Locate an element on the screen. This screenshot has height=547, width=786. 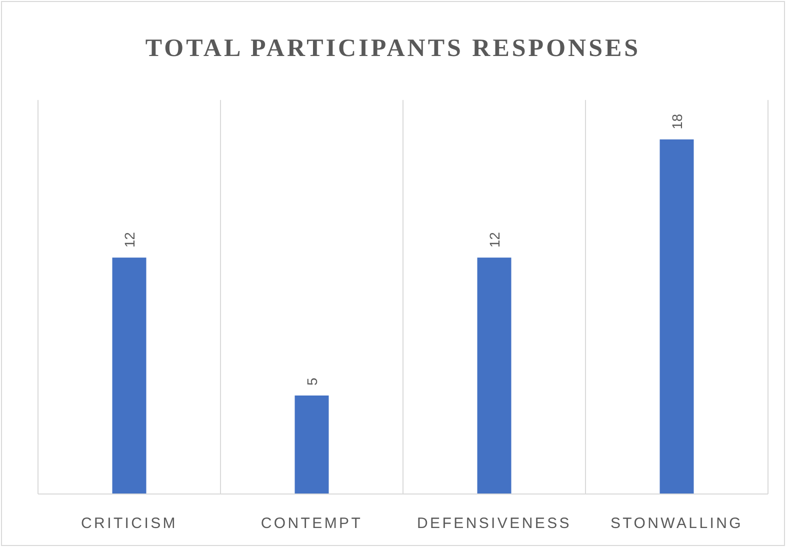
x-tick-label: DEFENSIVENESS is located at coordinates (494, 523).